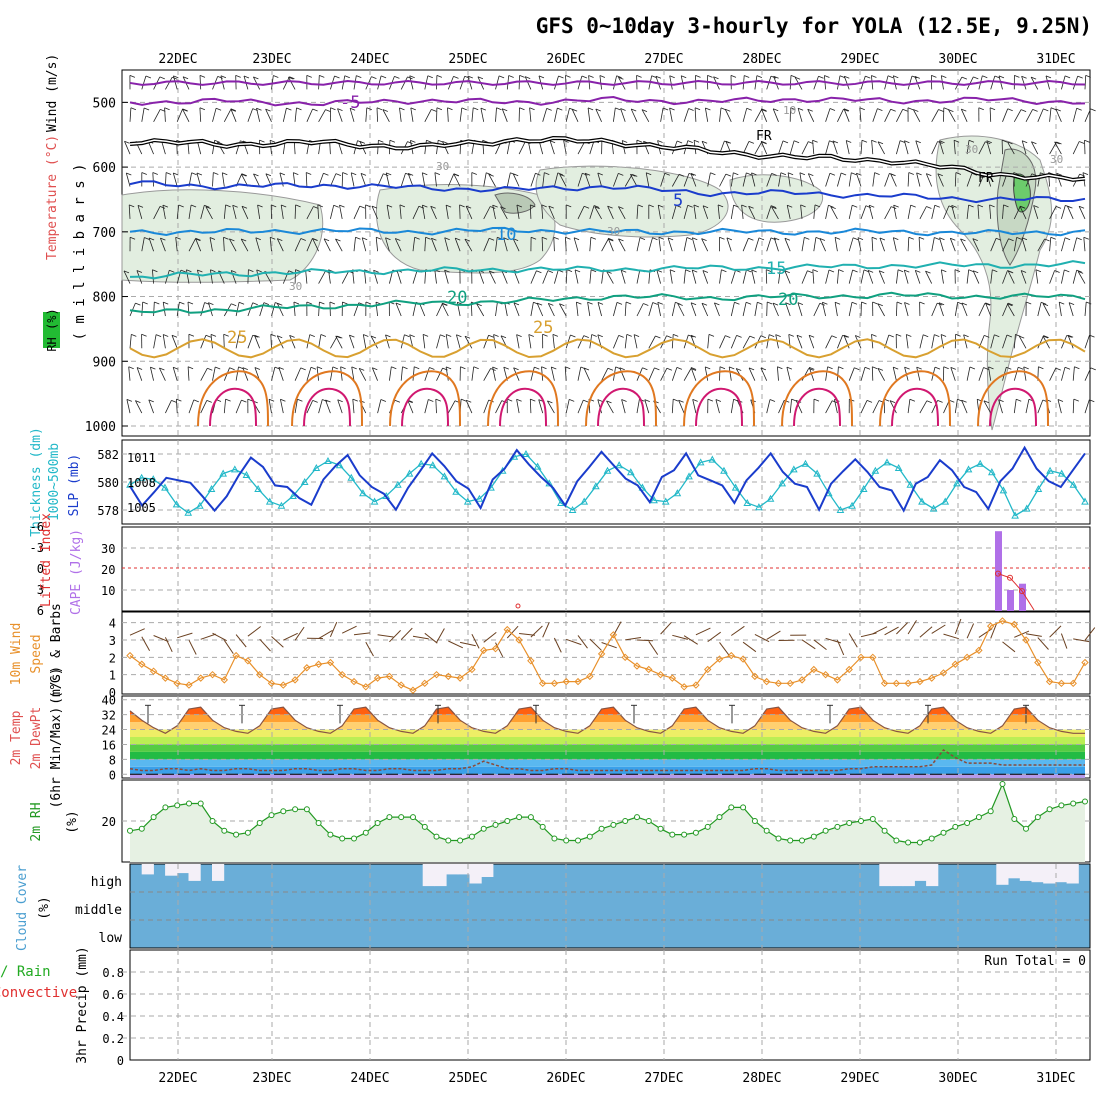 This screenshot has width=1100, height=1100. I want to click on label-15c: 15, so click(776, 269).